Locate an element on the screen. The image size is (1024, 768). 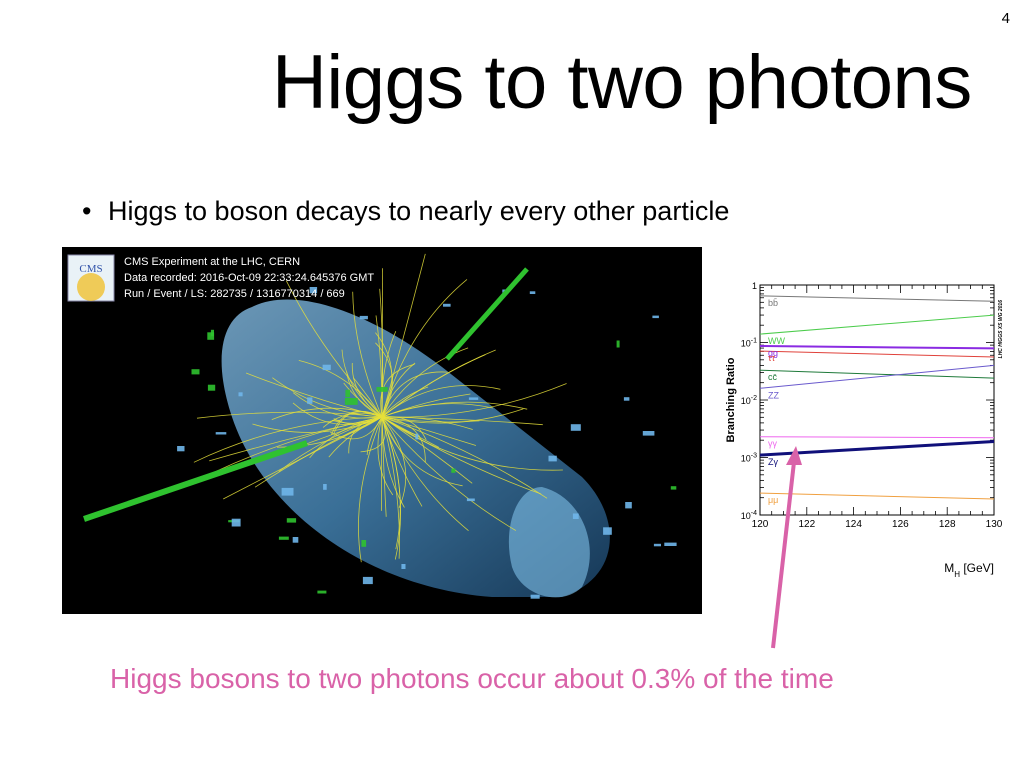
x-axis-label: MH [GeV] is located at coordinates (969, 570).